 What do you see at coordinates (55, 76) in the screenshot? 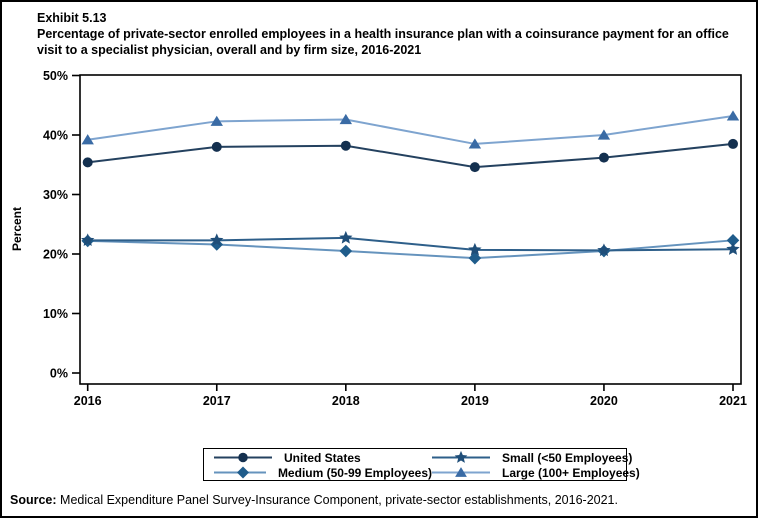
I see `svg-text: 50%` at bounding box center [55, 76].